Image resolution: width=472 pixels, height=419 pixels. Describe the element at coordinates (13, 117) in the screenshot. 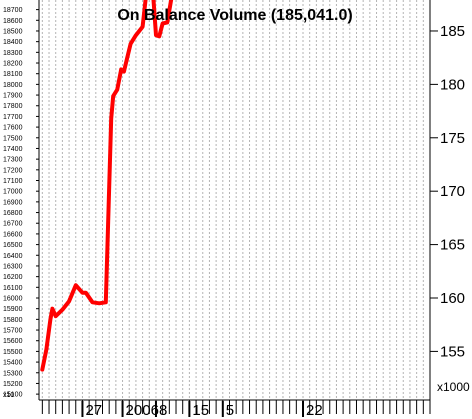

I see `left-tick-label-26: 17700` at that location.